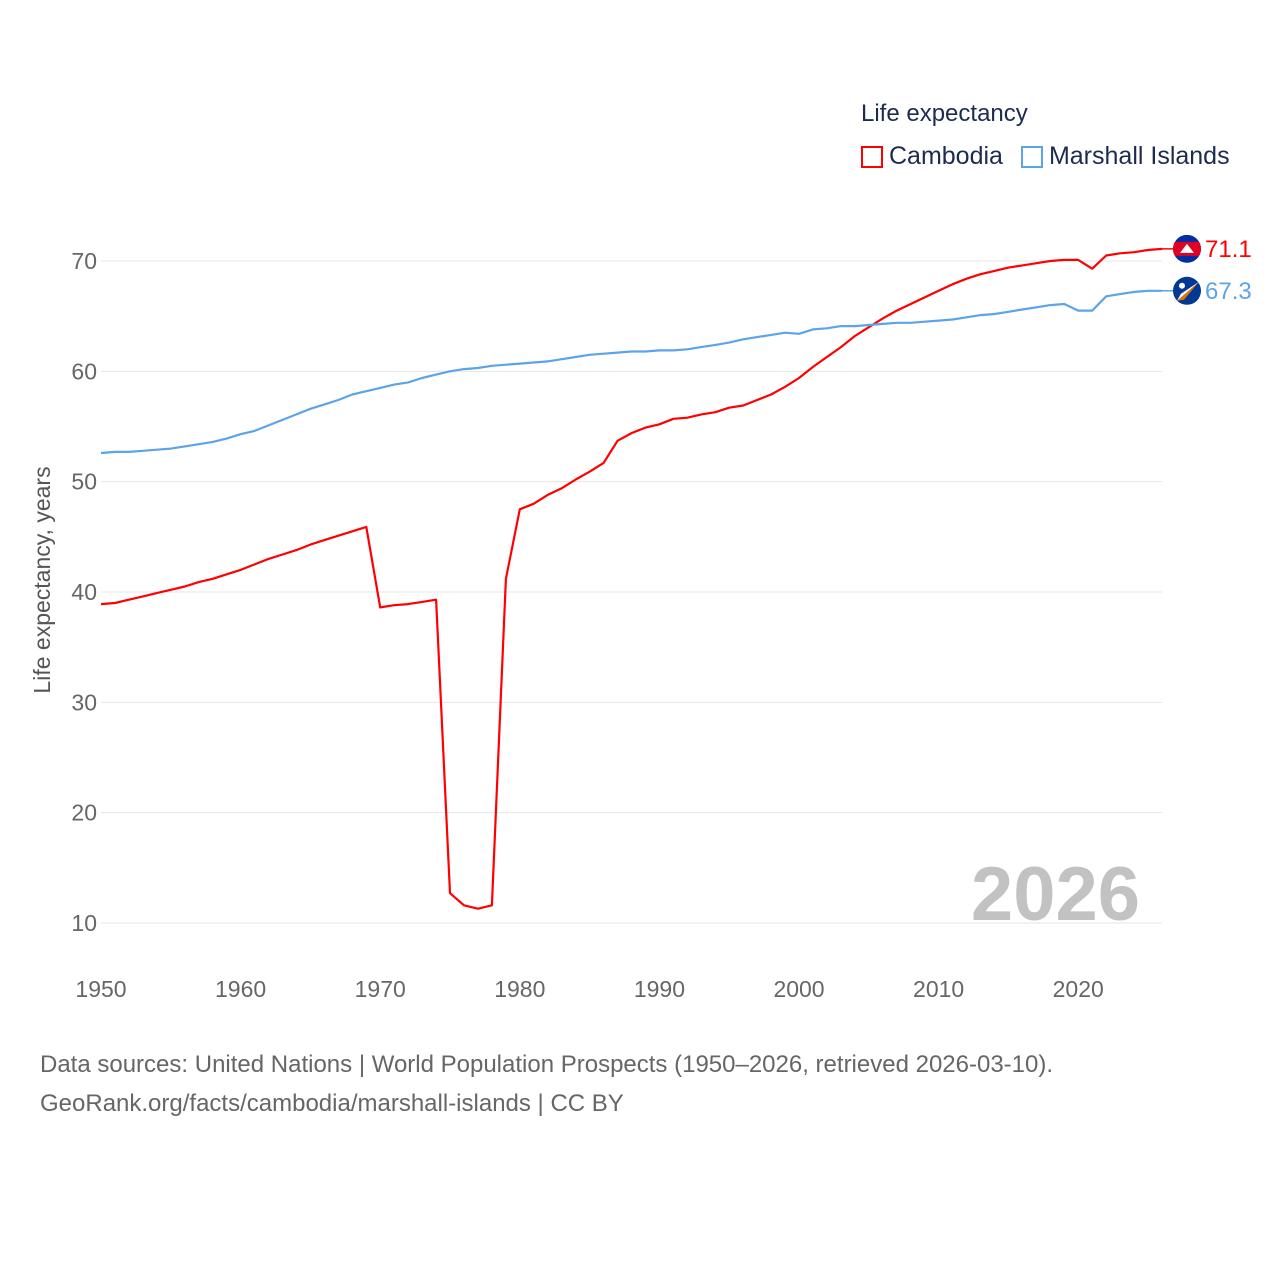  I want to click on y-tick-label: 30, so click(84, 702).